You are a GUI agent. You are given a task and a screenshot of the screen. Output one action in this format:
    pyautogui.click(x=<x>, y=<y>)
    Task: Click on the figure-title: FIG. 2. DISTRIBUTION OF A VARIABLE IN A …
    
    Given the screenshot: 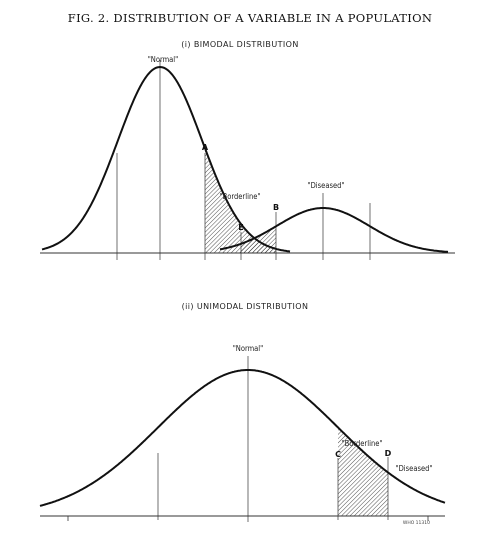 What is the action you would take?
    pyautogui.click(x=250, y=18)
    